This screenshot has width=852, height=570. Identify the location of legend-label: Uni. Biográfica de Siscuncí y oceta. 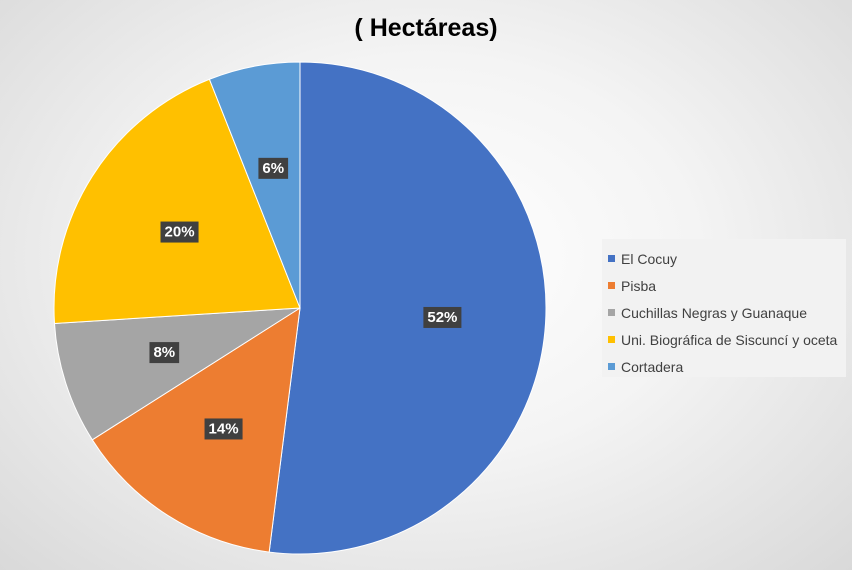
(729, 339).